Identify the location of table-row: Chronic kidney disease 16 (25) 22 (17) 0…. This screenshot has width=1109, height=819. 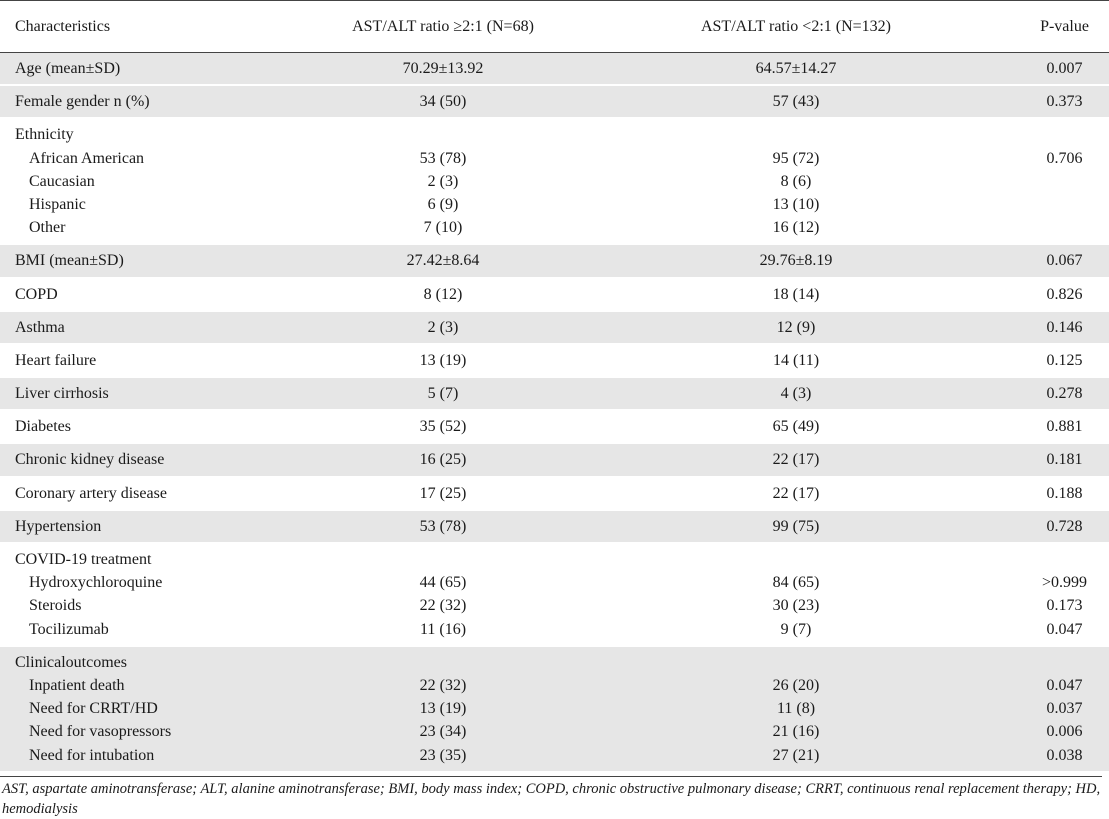
(554, 460).